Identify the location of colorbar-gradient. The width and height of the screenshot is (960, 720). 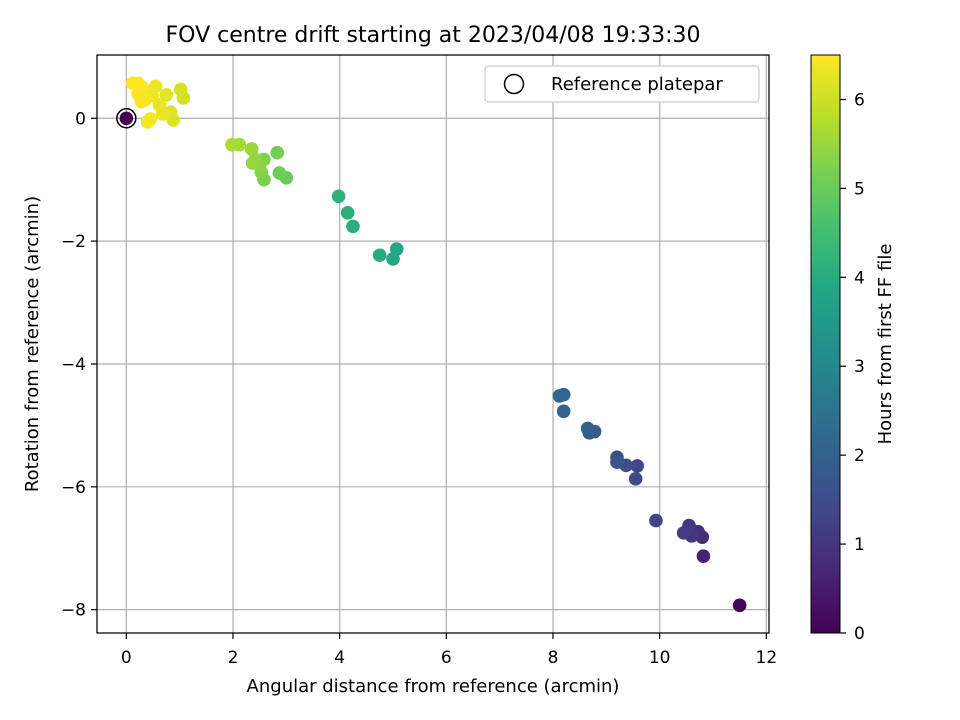
(825, 344).